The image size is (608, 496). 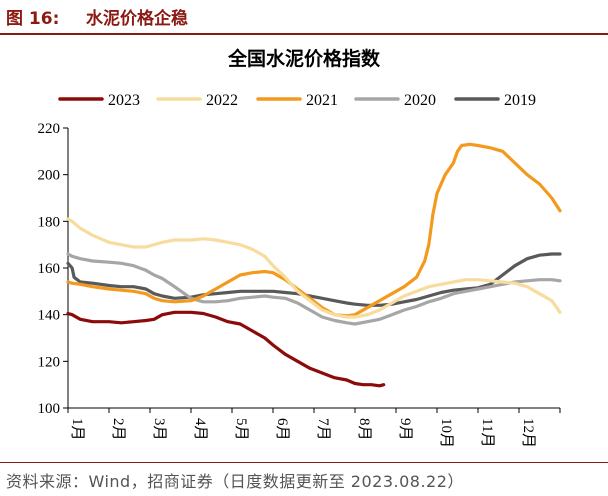 What do you see at coordinates (446, 433) in the screenshot?
I see `x-tick-label: 10月` at bounding box center [446, 433].